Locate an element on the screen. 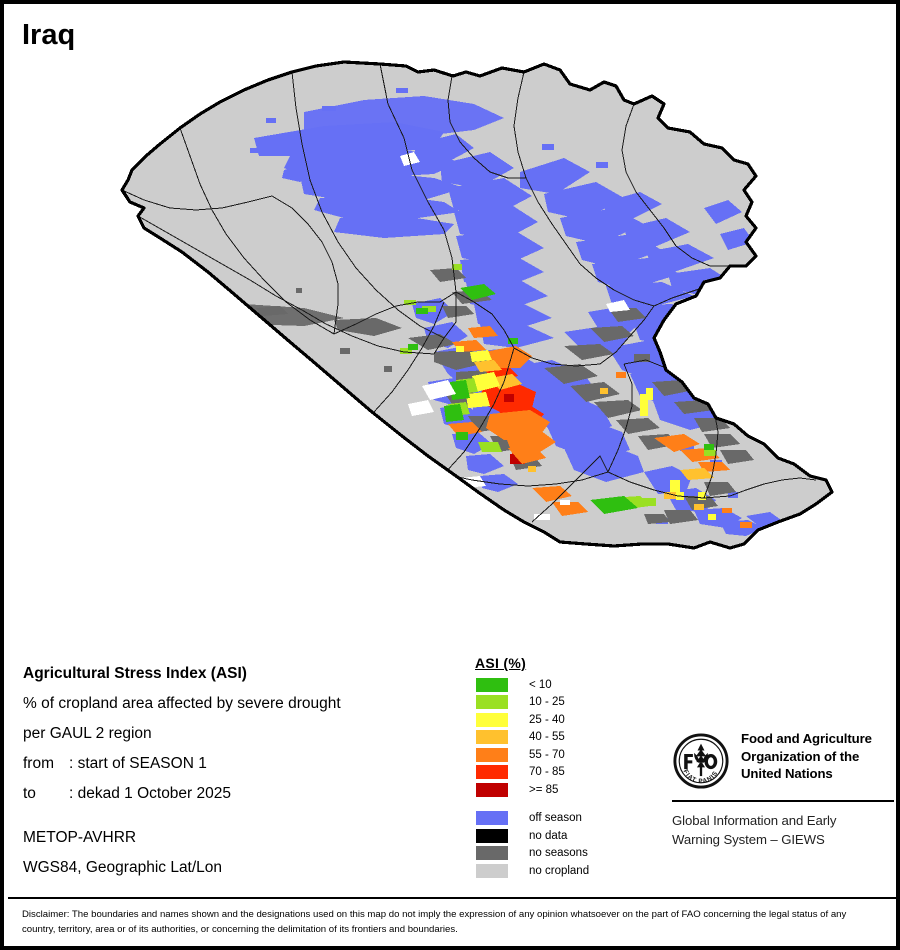  period-from: from : start of SEASON 1 is located at coordinates (238, 764).